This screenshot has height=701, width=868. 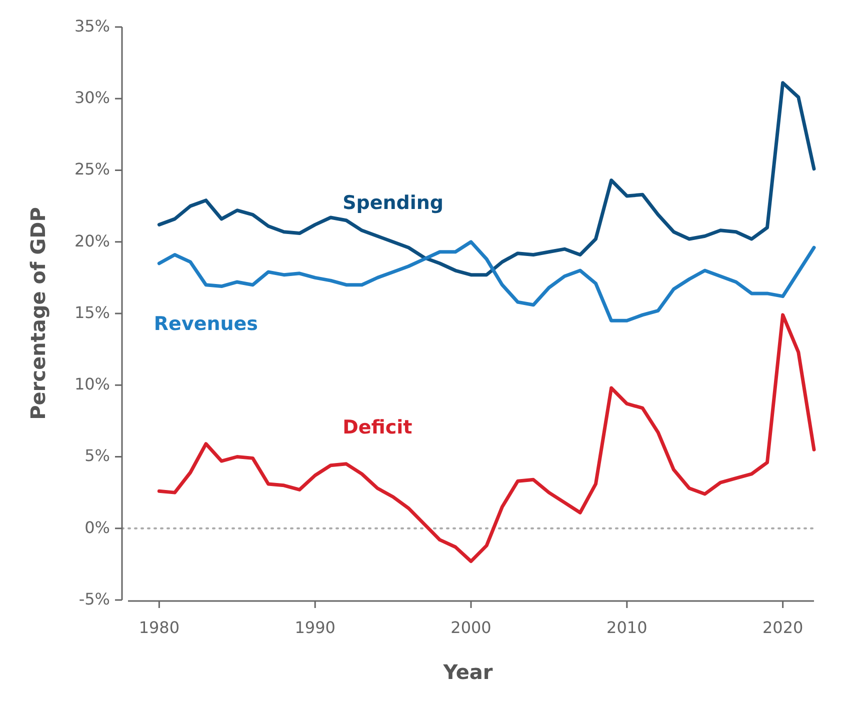 What do you see at coordinates (315, 627) in the screenshot?
I see `x-tick-label: 1990` at bounding box center [315, 627].